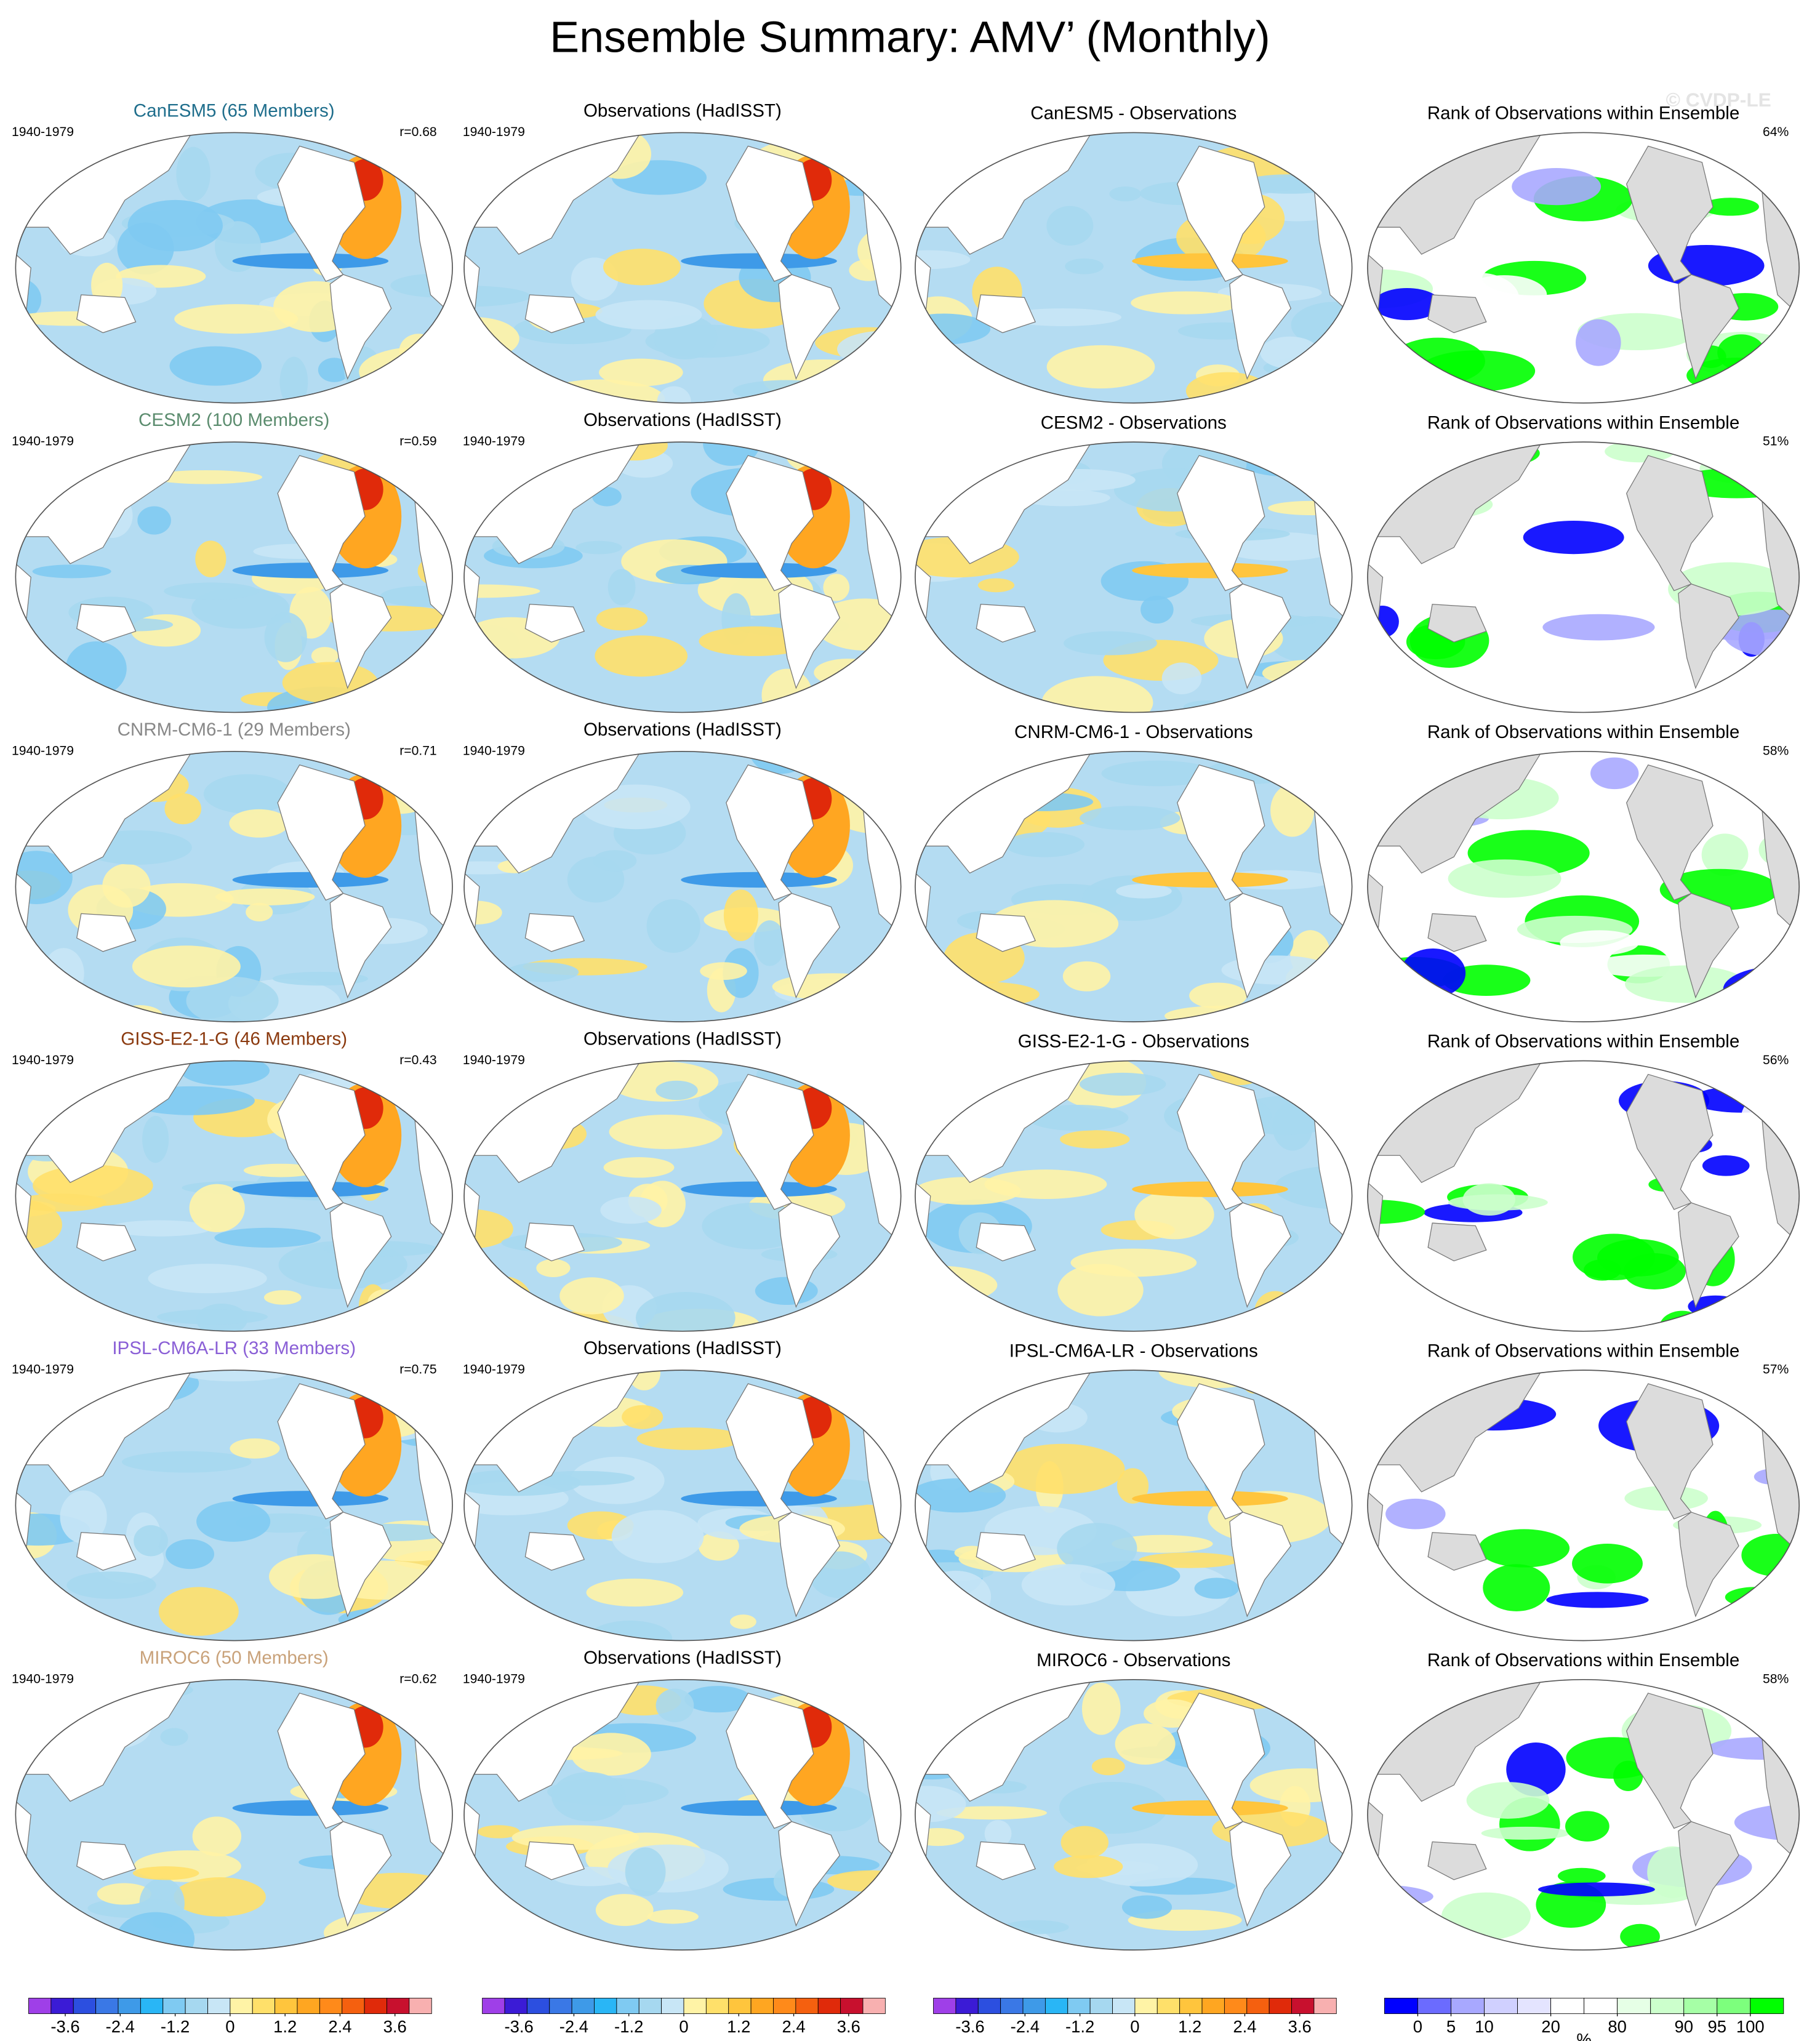 The width and height of the screenshot is (1820, 2041). What do you see at coordinates (234, 1348) in the screenshot?
I see `panel-title: IPSL-CM6A-LR (33 Members)` at bounding box center [234, 1348].